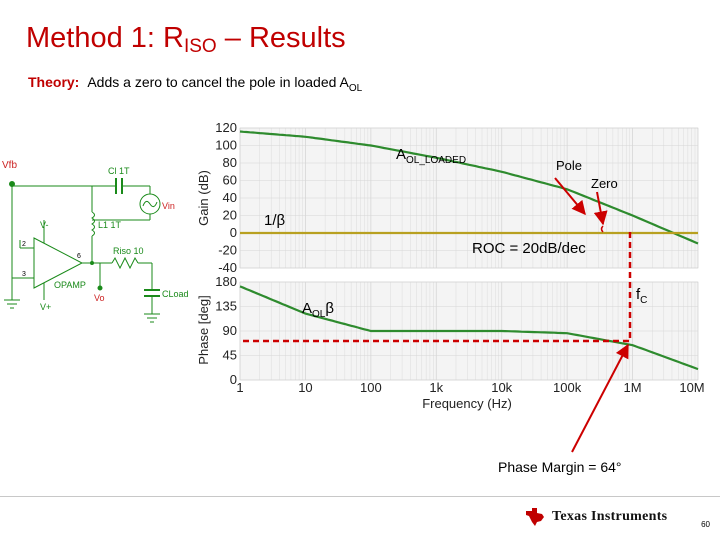  Describe the element at coordinates (24, 244) in the screenshot. I see `pin-2-label: 2` at that location.